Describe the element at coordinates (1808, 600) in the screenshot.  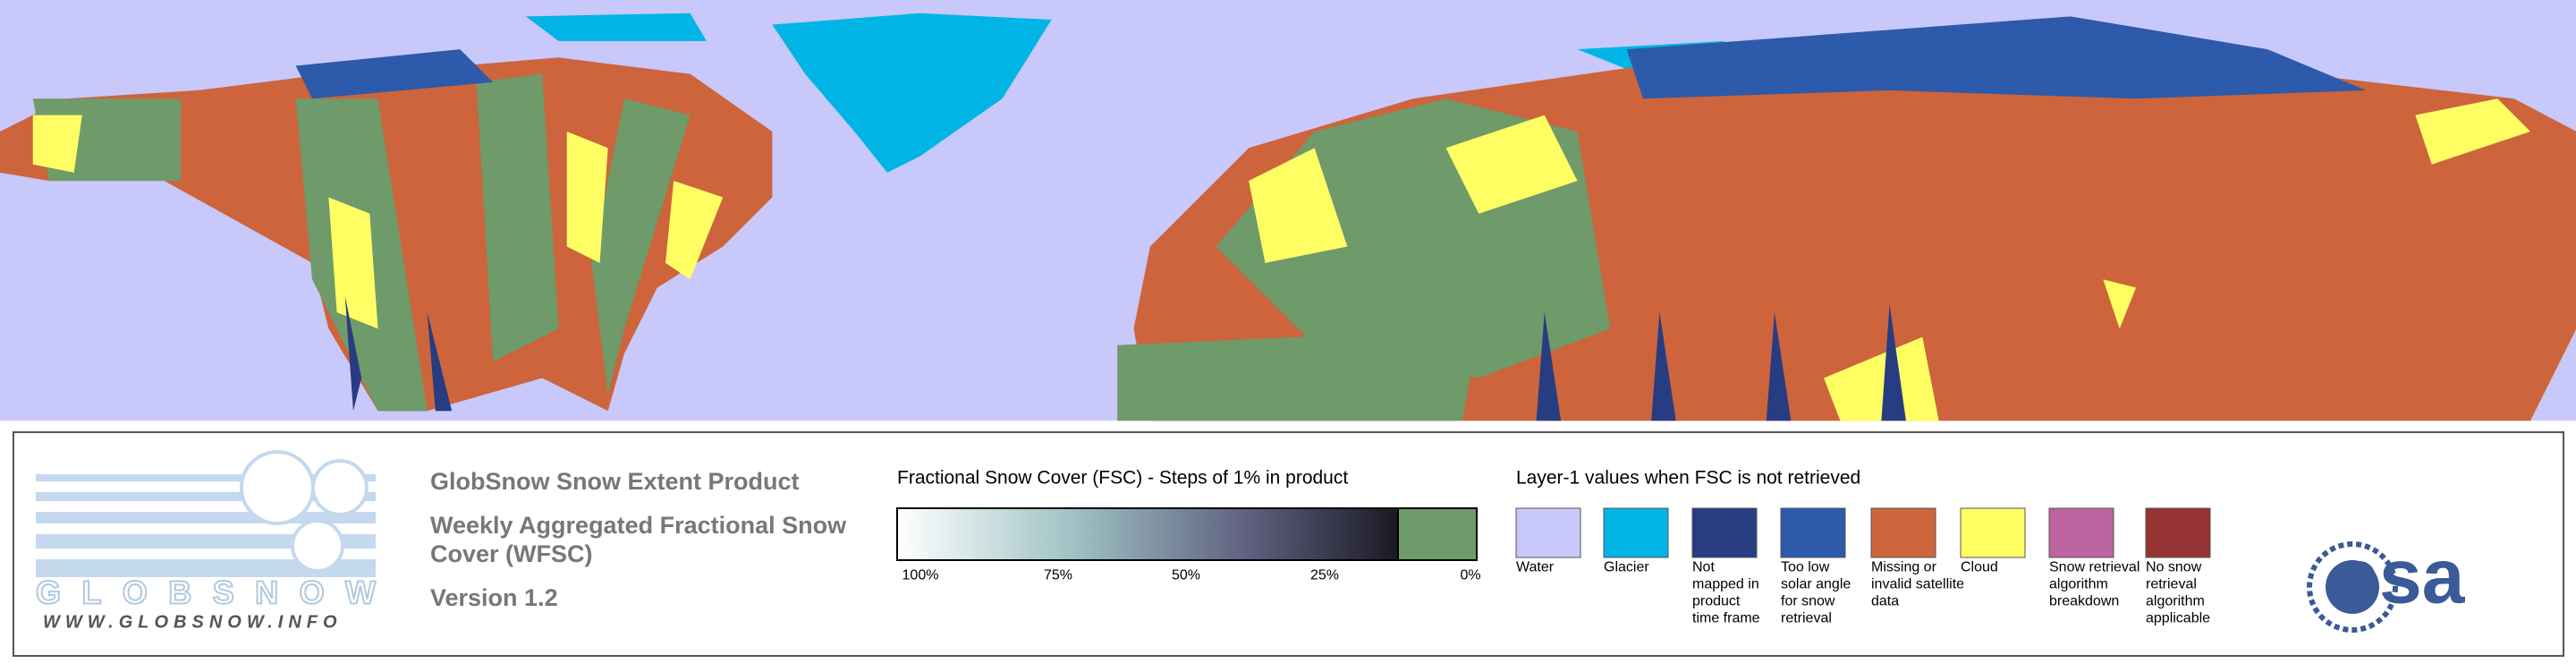
I see `legend-label: for snow` at that location.